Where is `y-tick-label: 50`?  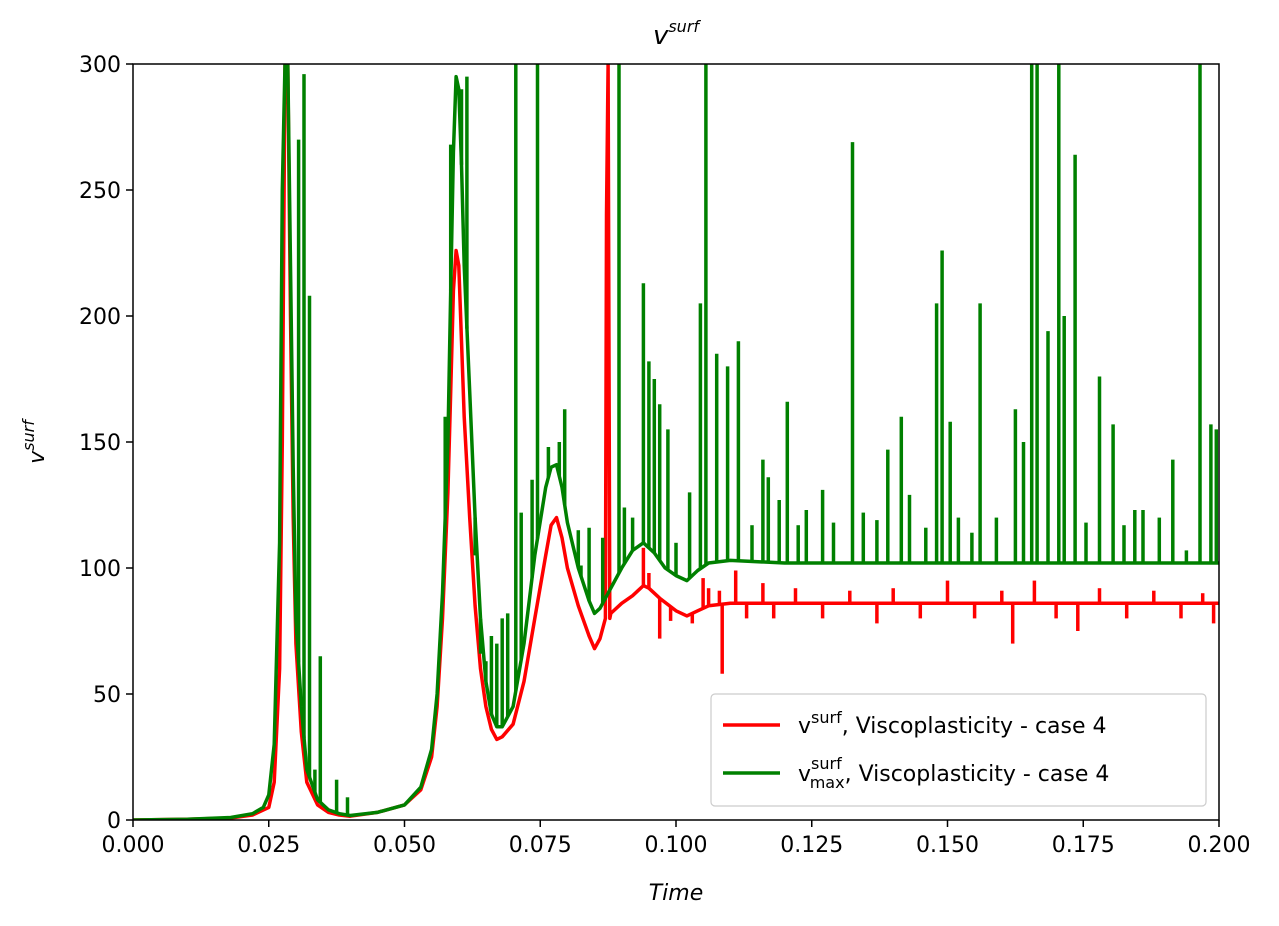
y-tick-label: 50 is located at coordinates (107, 695).